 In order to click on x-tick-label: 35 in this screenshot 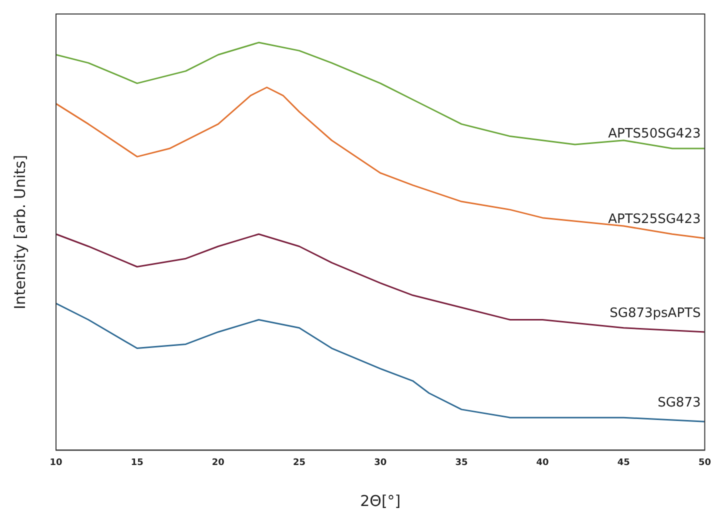, I will do `click(461, 463)`.